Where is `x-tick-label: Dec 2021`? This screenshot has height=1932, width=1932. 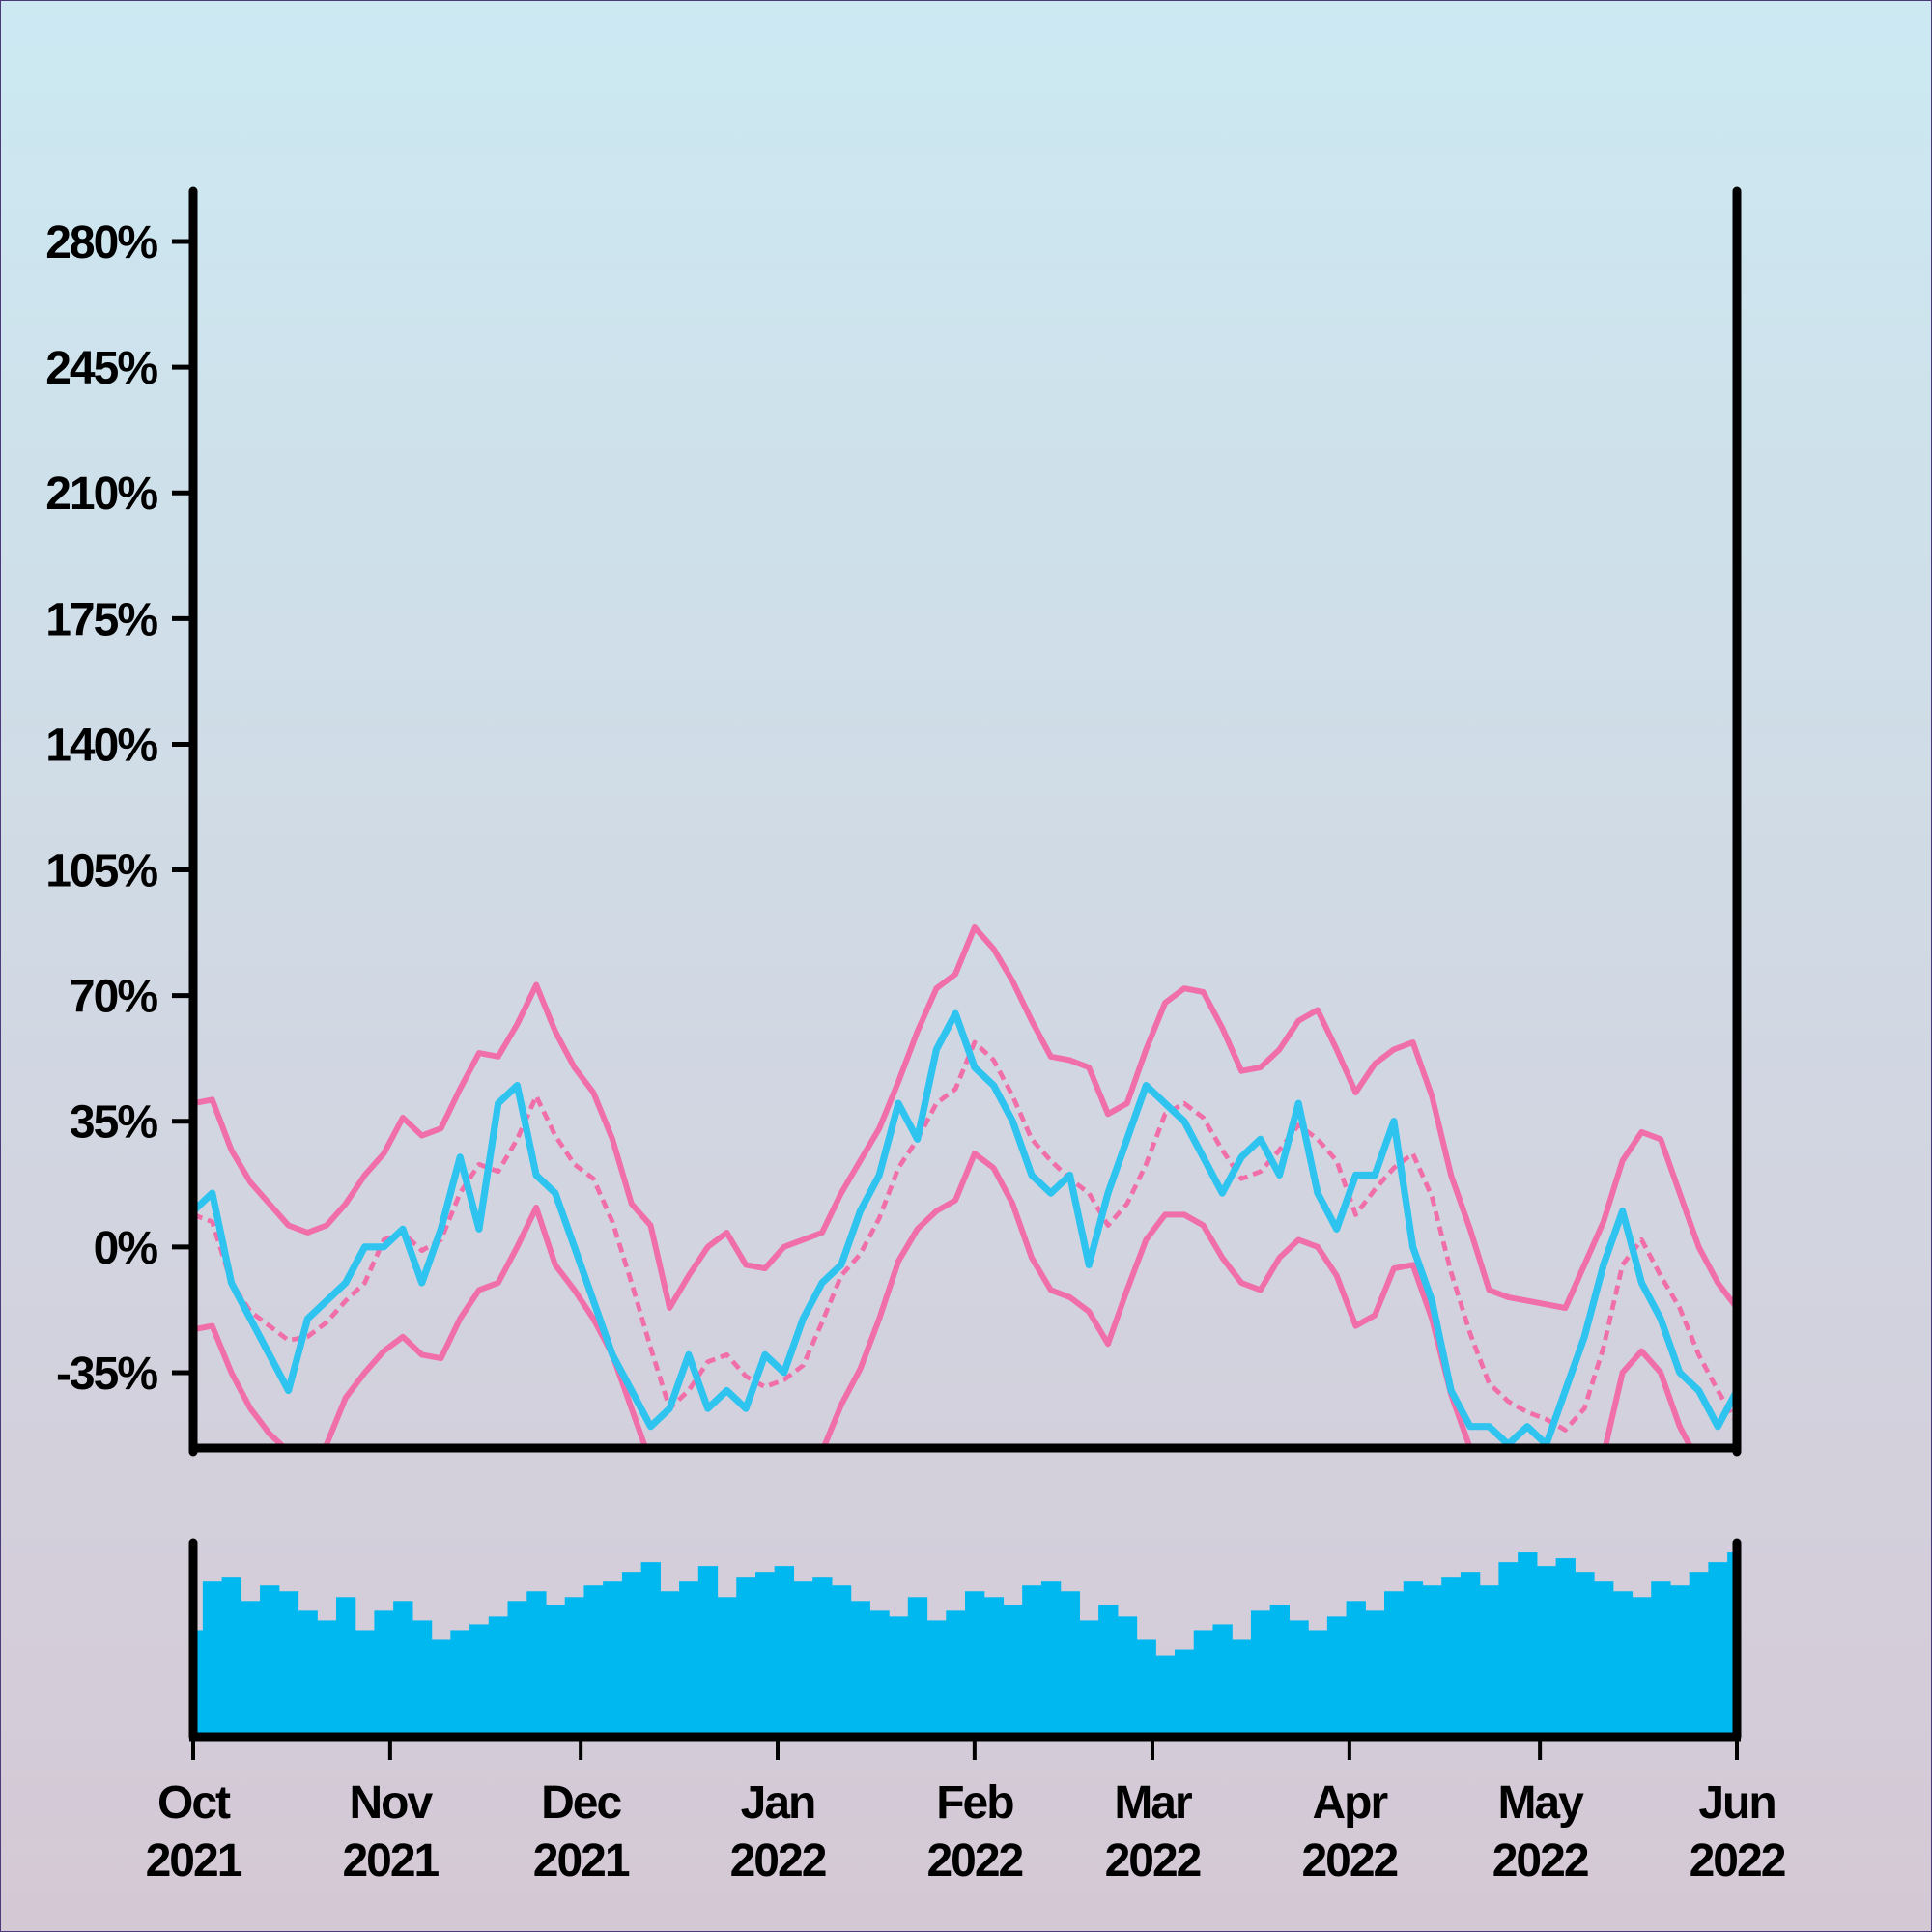 x-tick-label: Dec 2021 is located at coordinates (581, 1832).